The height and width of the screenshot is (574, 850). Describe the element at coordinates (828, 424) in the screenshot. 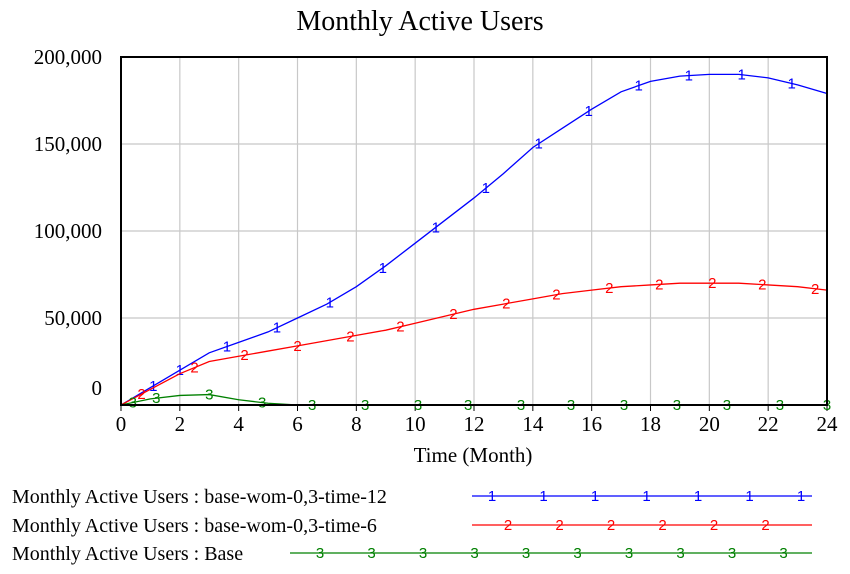

I see `x-tick-label: 24` at that location.